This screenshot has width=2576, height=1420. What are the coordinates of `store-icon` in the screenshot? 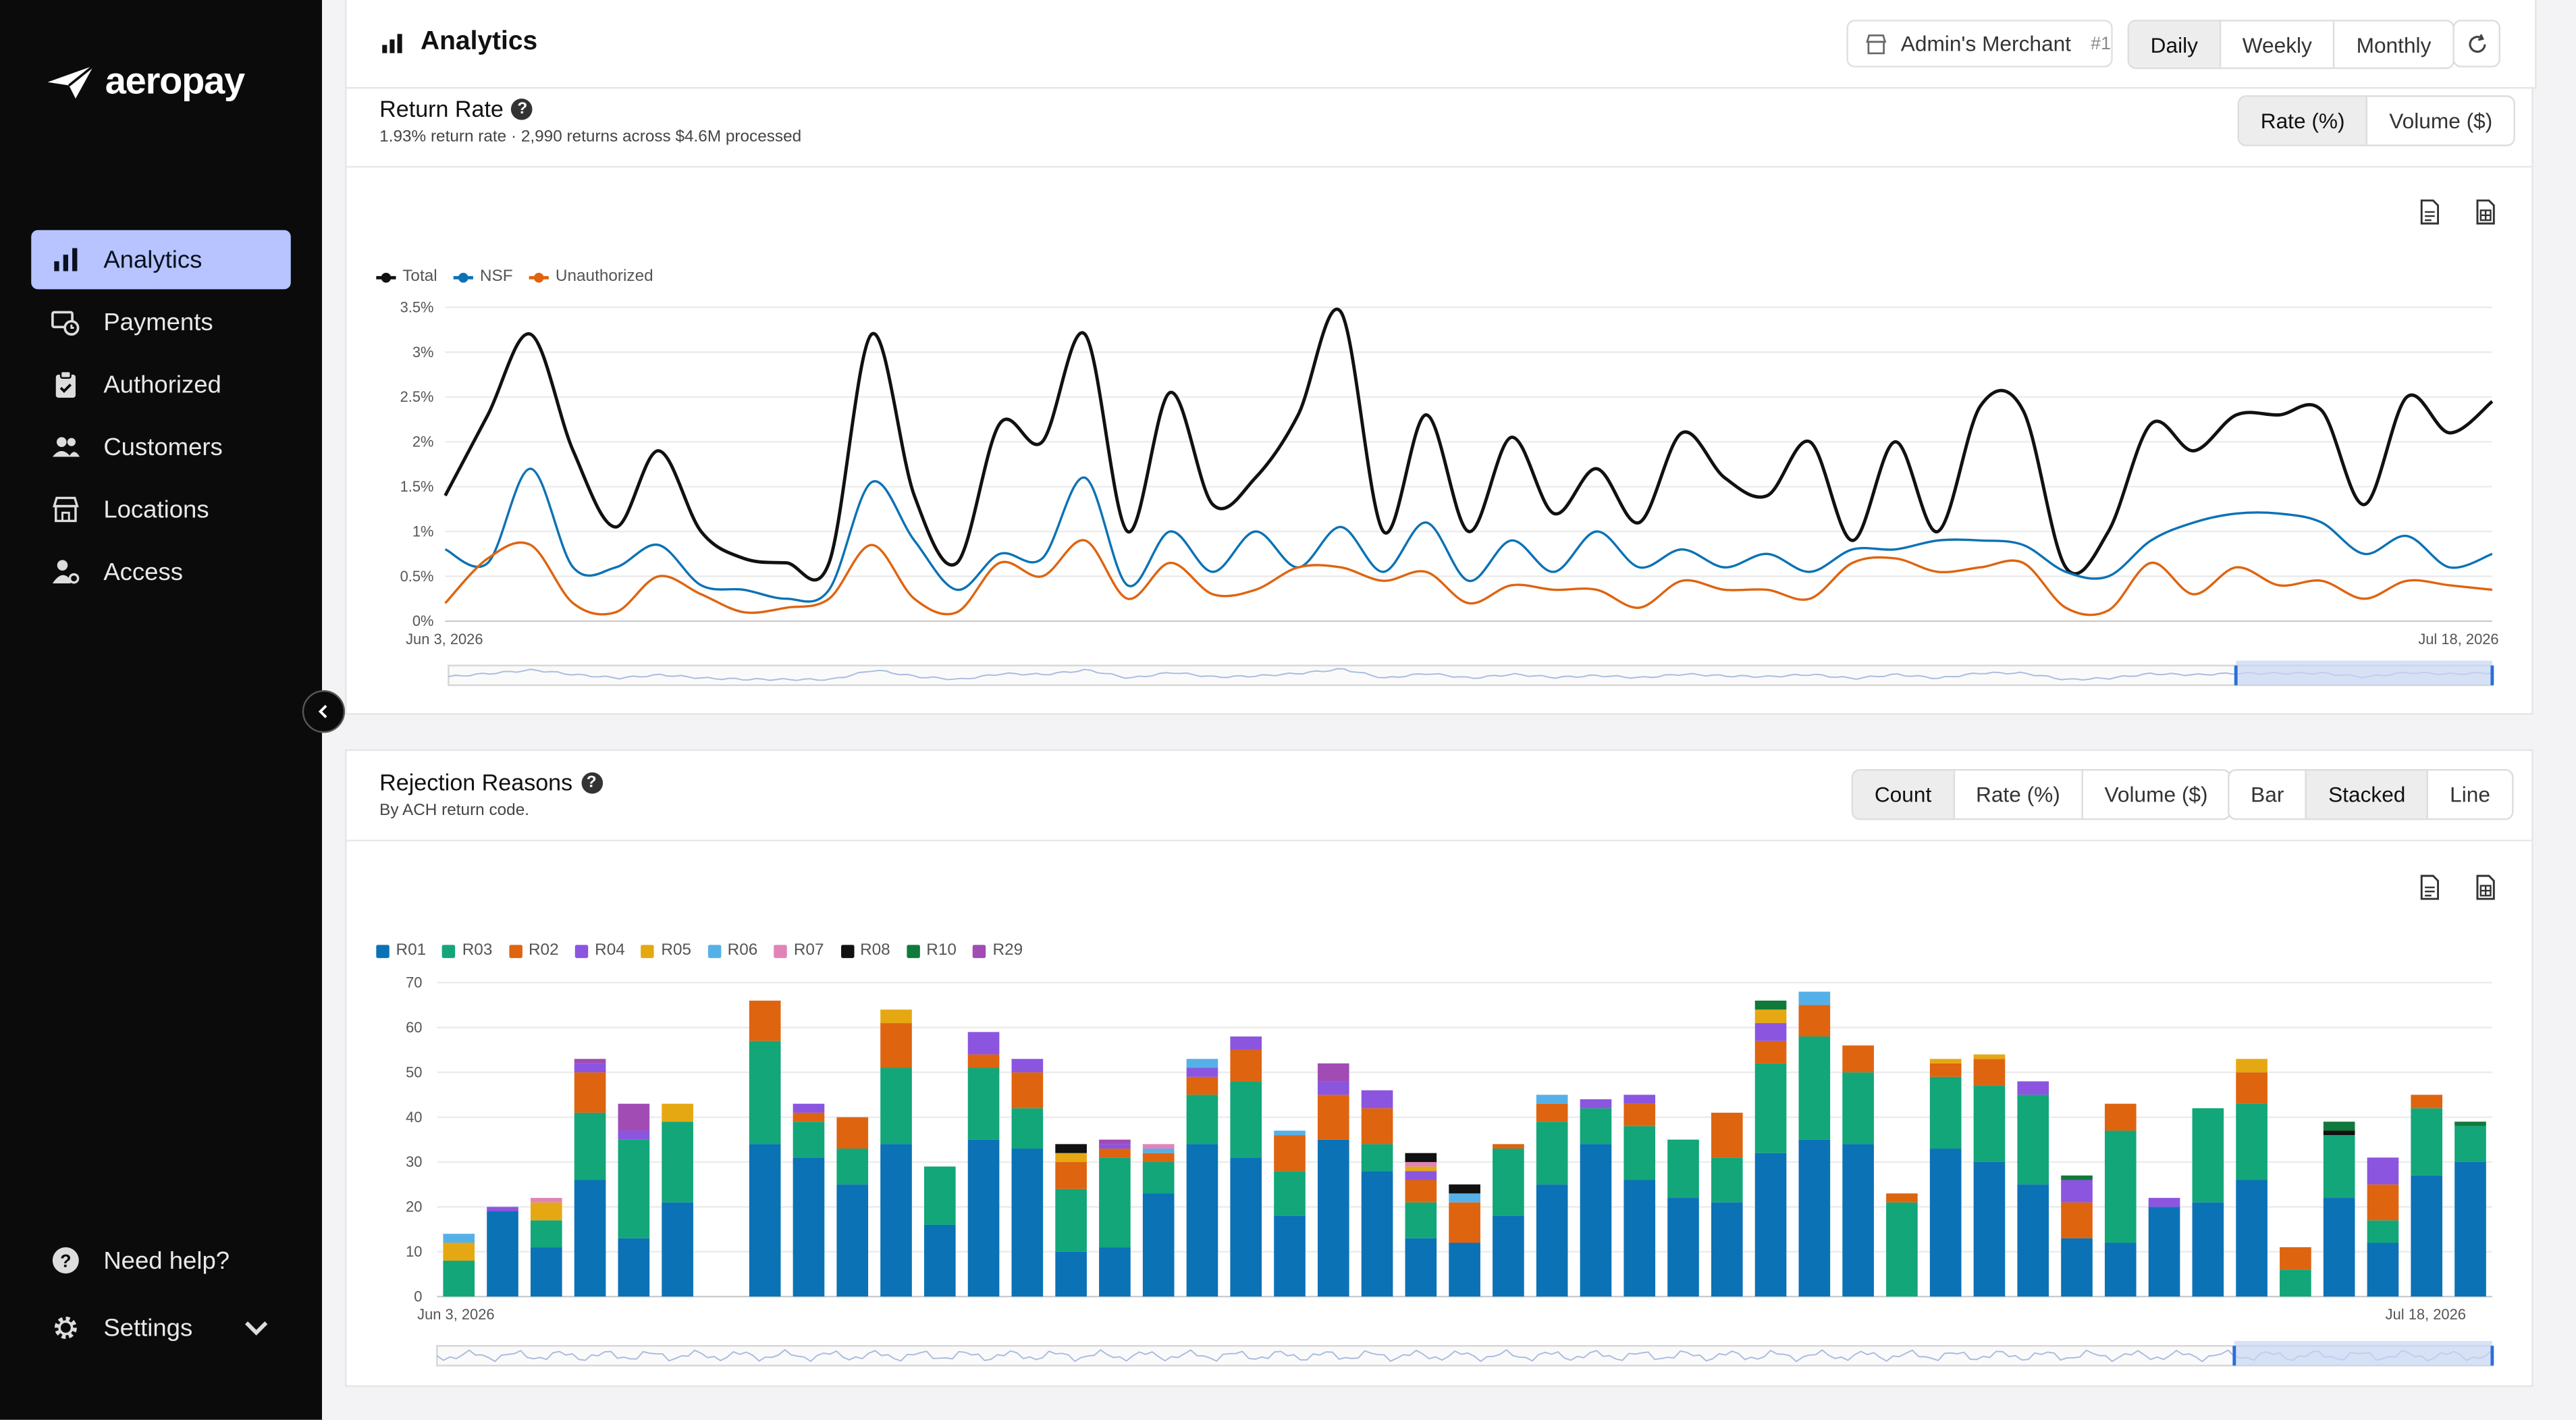 It's located at (1876, 43).